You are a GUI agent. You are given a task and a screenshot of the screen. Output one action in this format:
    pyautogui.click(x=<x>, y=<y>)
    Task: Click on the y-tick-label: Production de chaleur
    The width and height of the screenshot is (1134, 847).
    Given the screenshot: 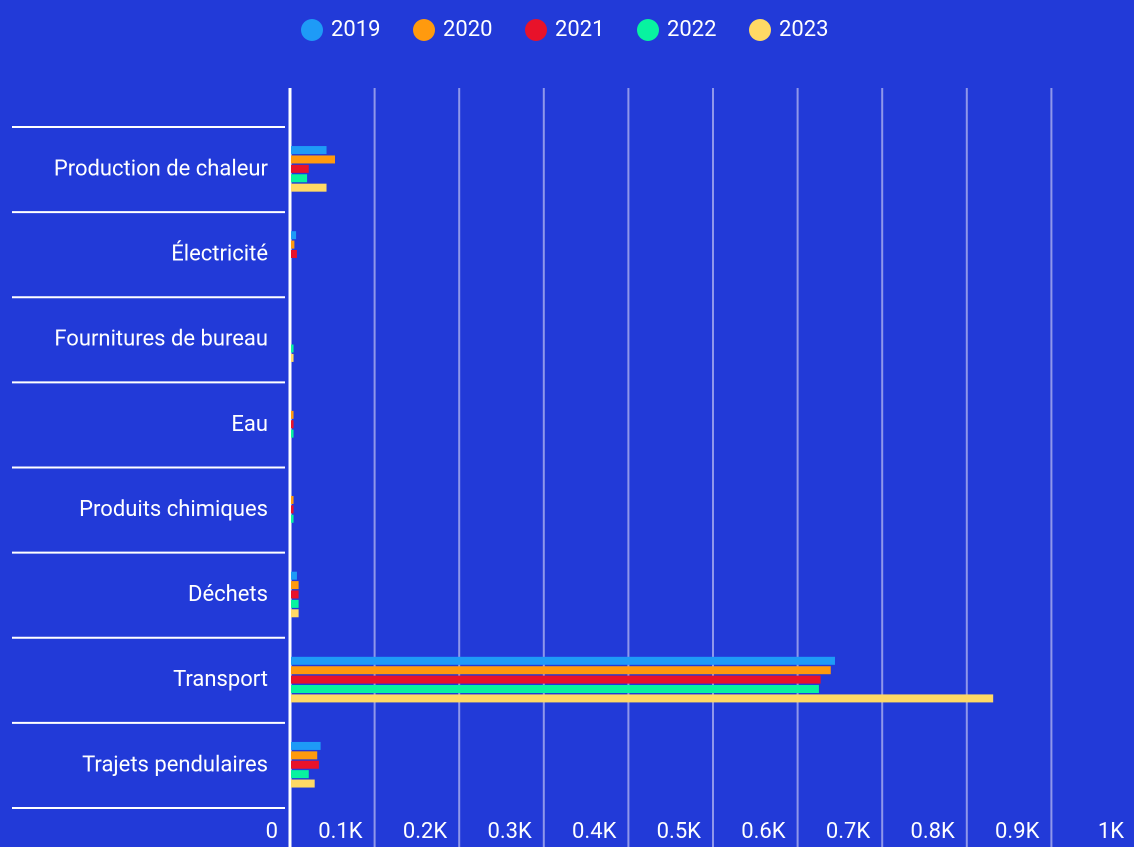 What is the action you would take?
    pyautogui.click(x=161, y=168)
    